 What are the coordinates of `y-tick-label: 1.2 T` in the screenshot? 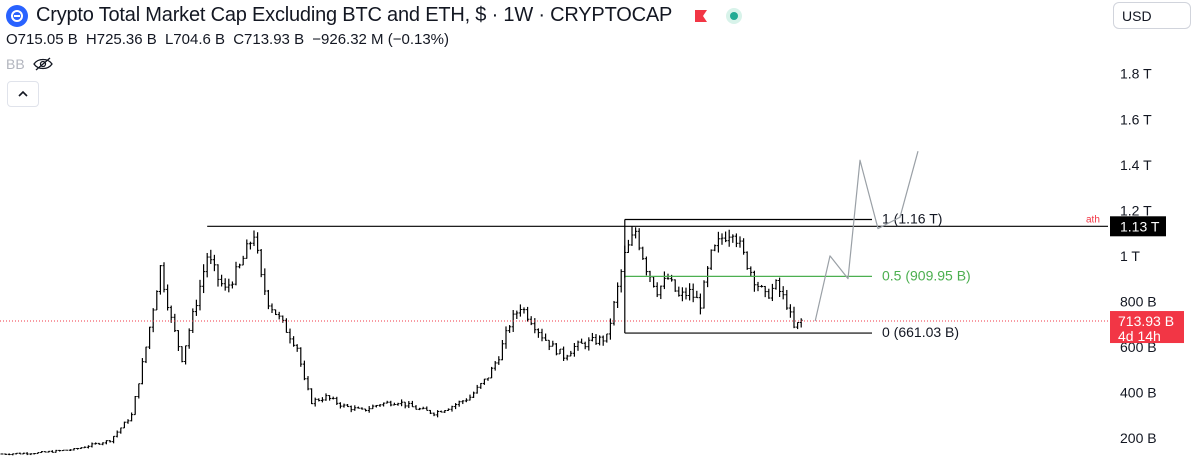 It's located at (1136, 210).